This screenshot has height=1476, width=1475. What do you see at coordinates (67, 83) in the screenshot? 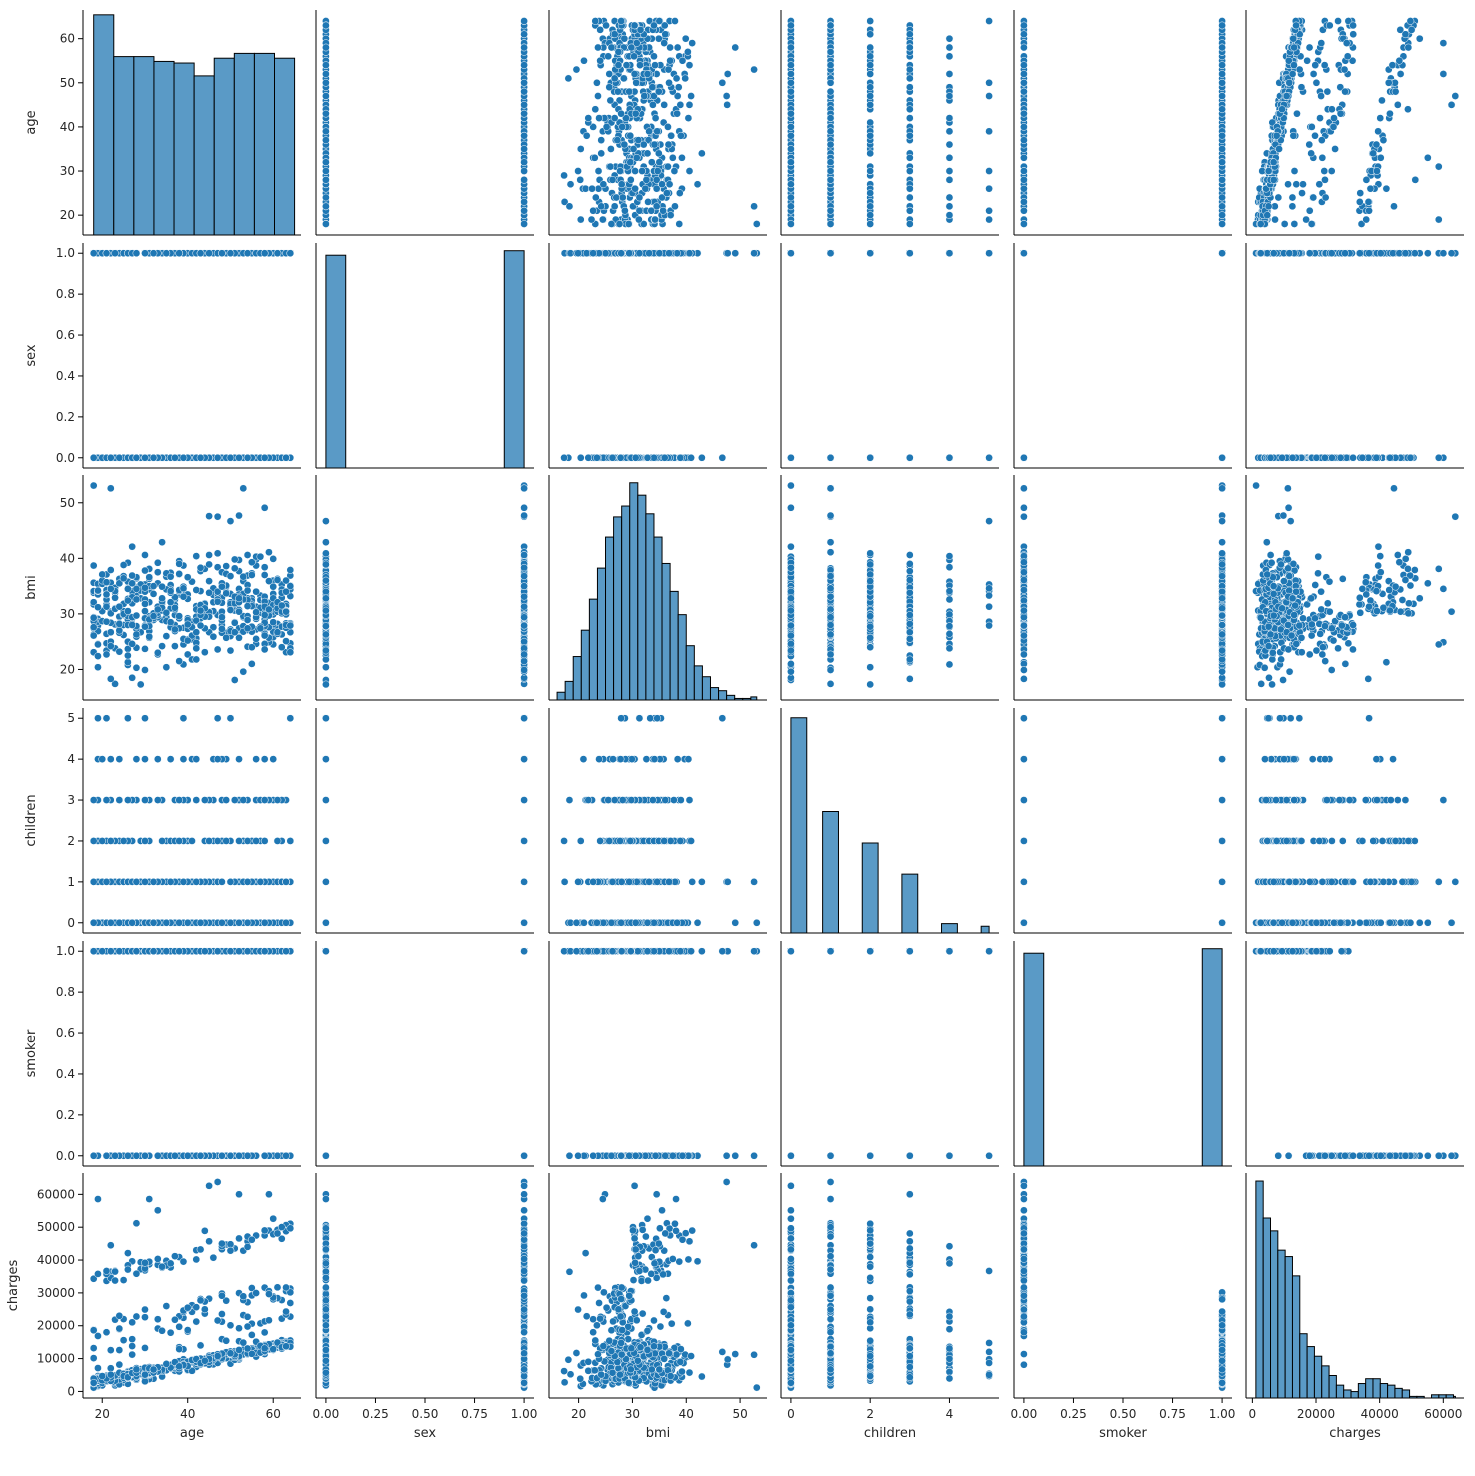
I see `y-tick-label-age: 50` at bounding box center [67, 83].